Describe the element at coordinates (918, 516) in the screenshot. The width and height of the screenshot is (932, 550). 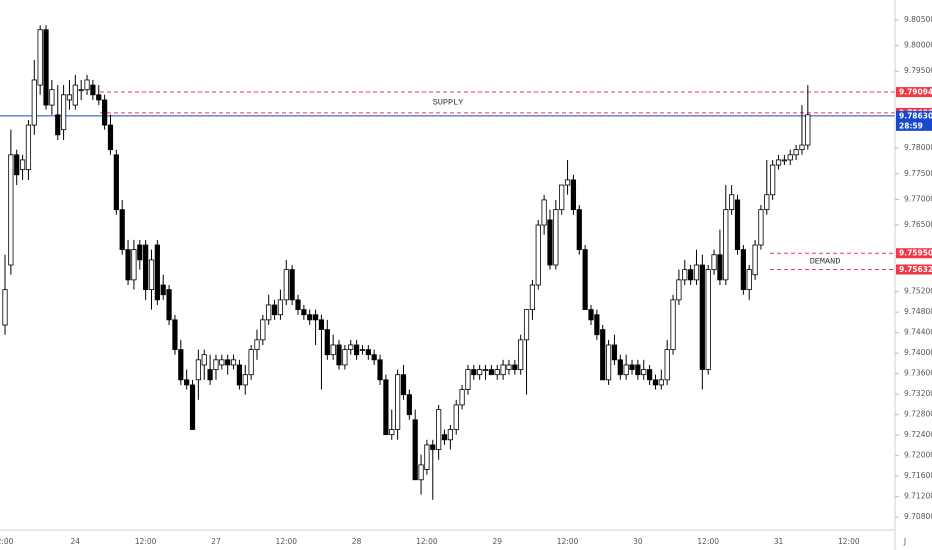
I see `y-tick-label: 9.70800` at that location.